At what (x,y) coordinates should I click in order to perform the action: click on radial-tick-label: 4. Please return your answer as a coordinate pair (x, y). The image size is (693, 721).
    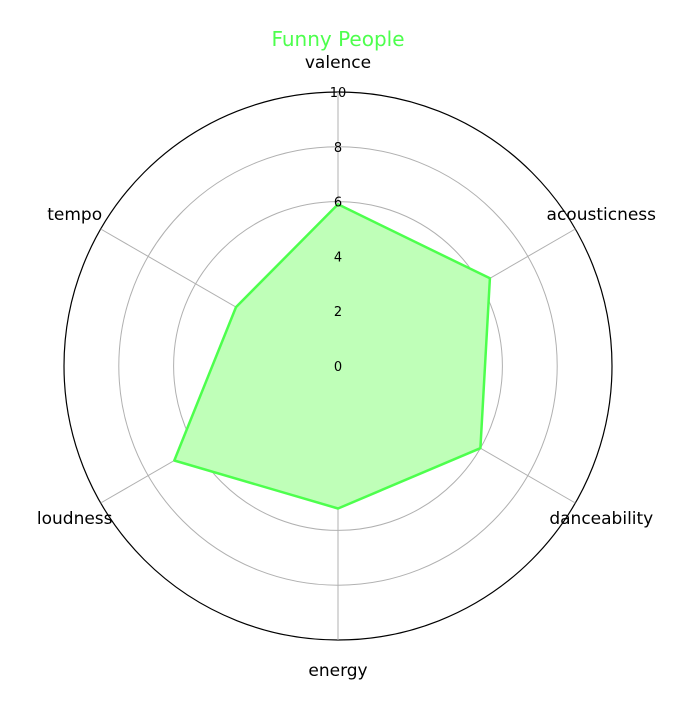
    Looking at the image, I should click on (338, 257).